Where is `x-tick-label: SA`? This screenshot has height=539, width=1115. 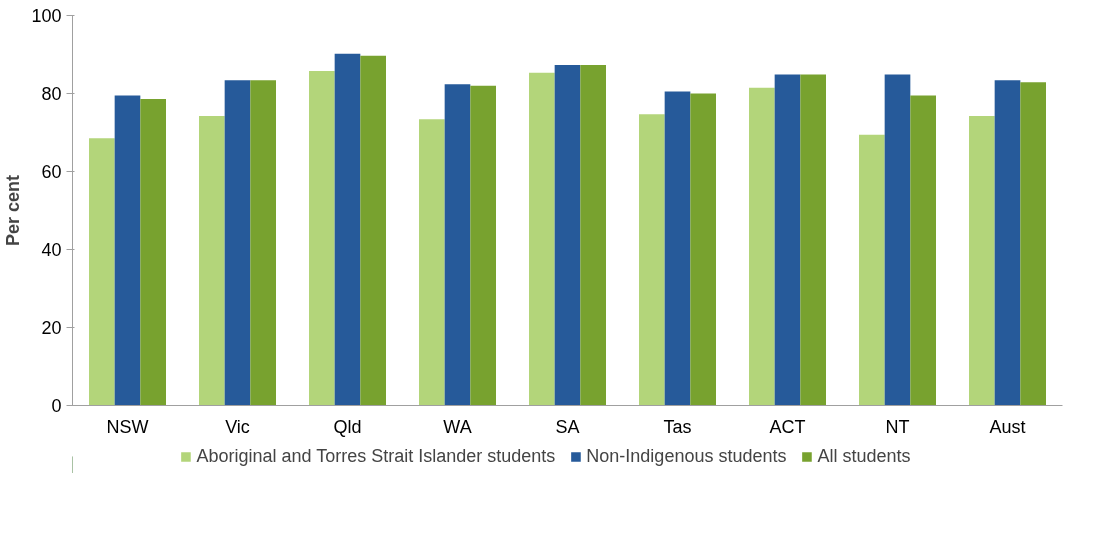 x-tick-label: SA is located at coordinates (567, 426).